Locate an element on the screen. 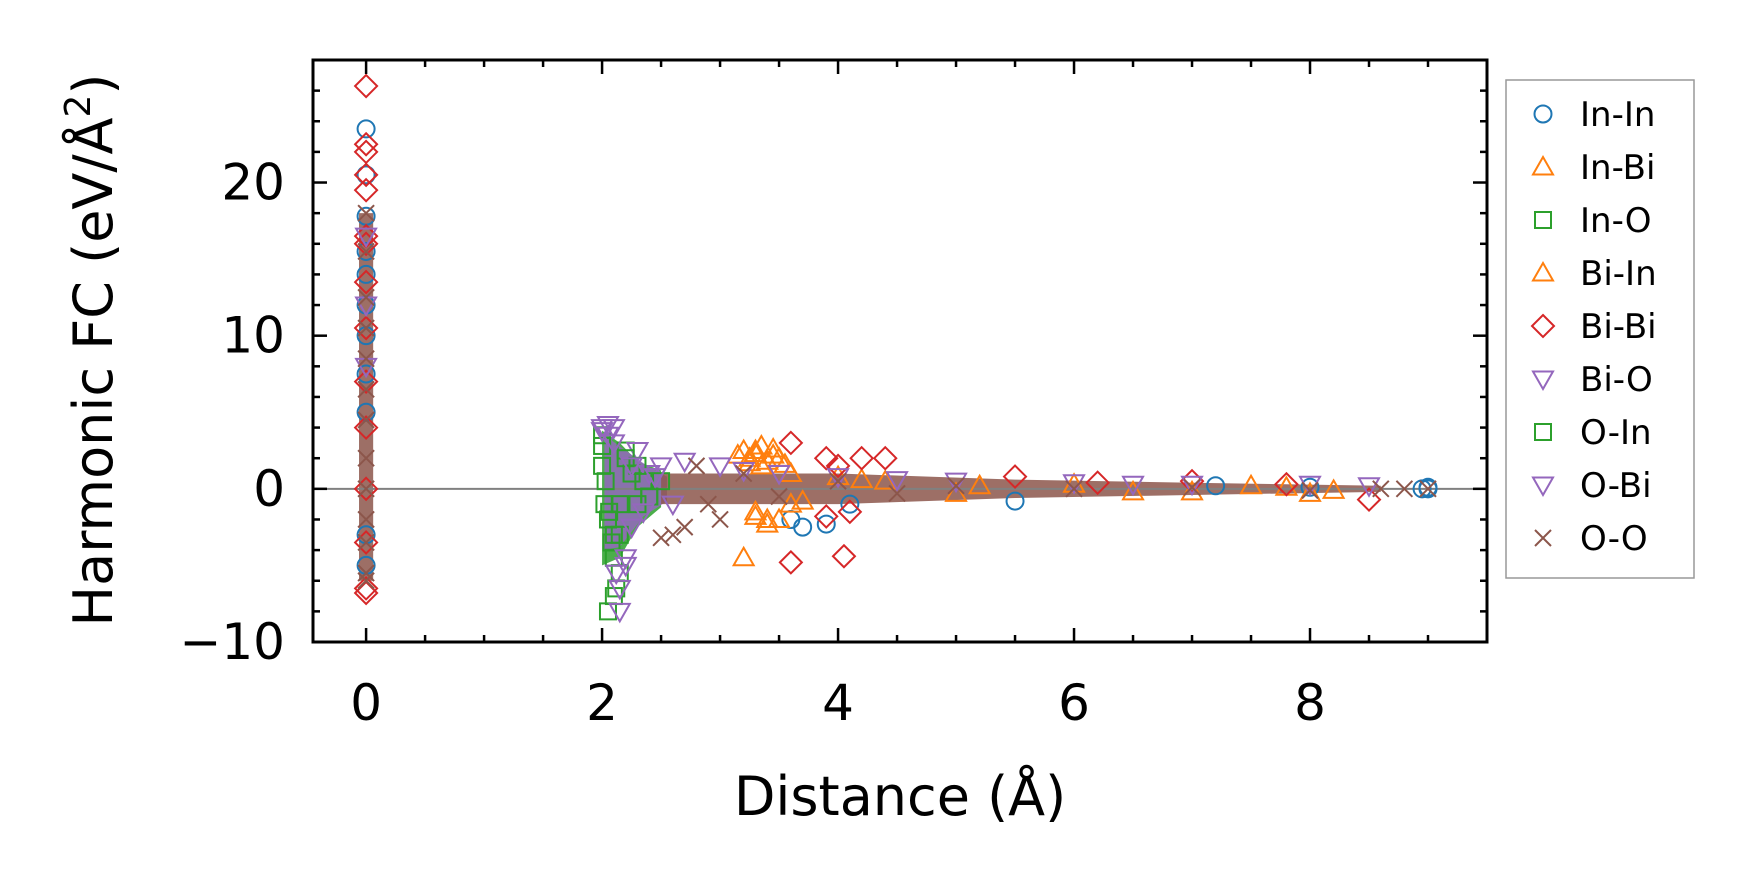  legend-item-in-o: In-O is located at coordinates (1593, 221).